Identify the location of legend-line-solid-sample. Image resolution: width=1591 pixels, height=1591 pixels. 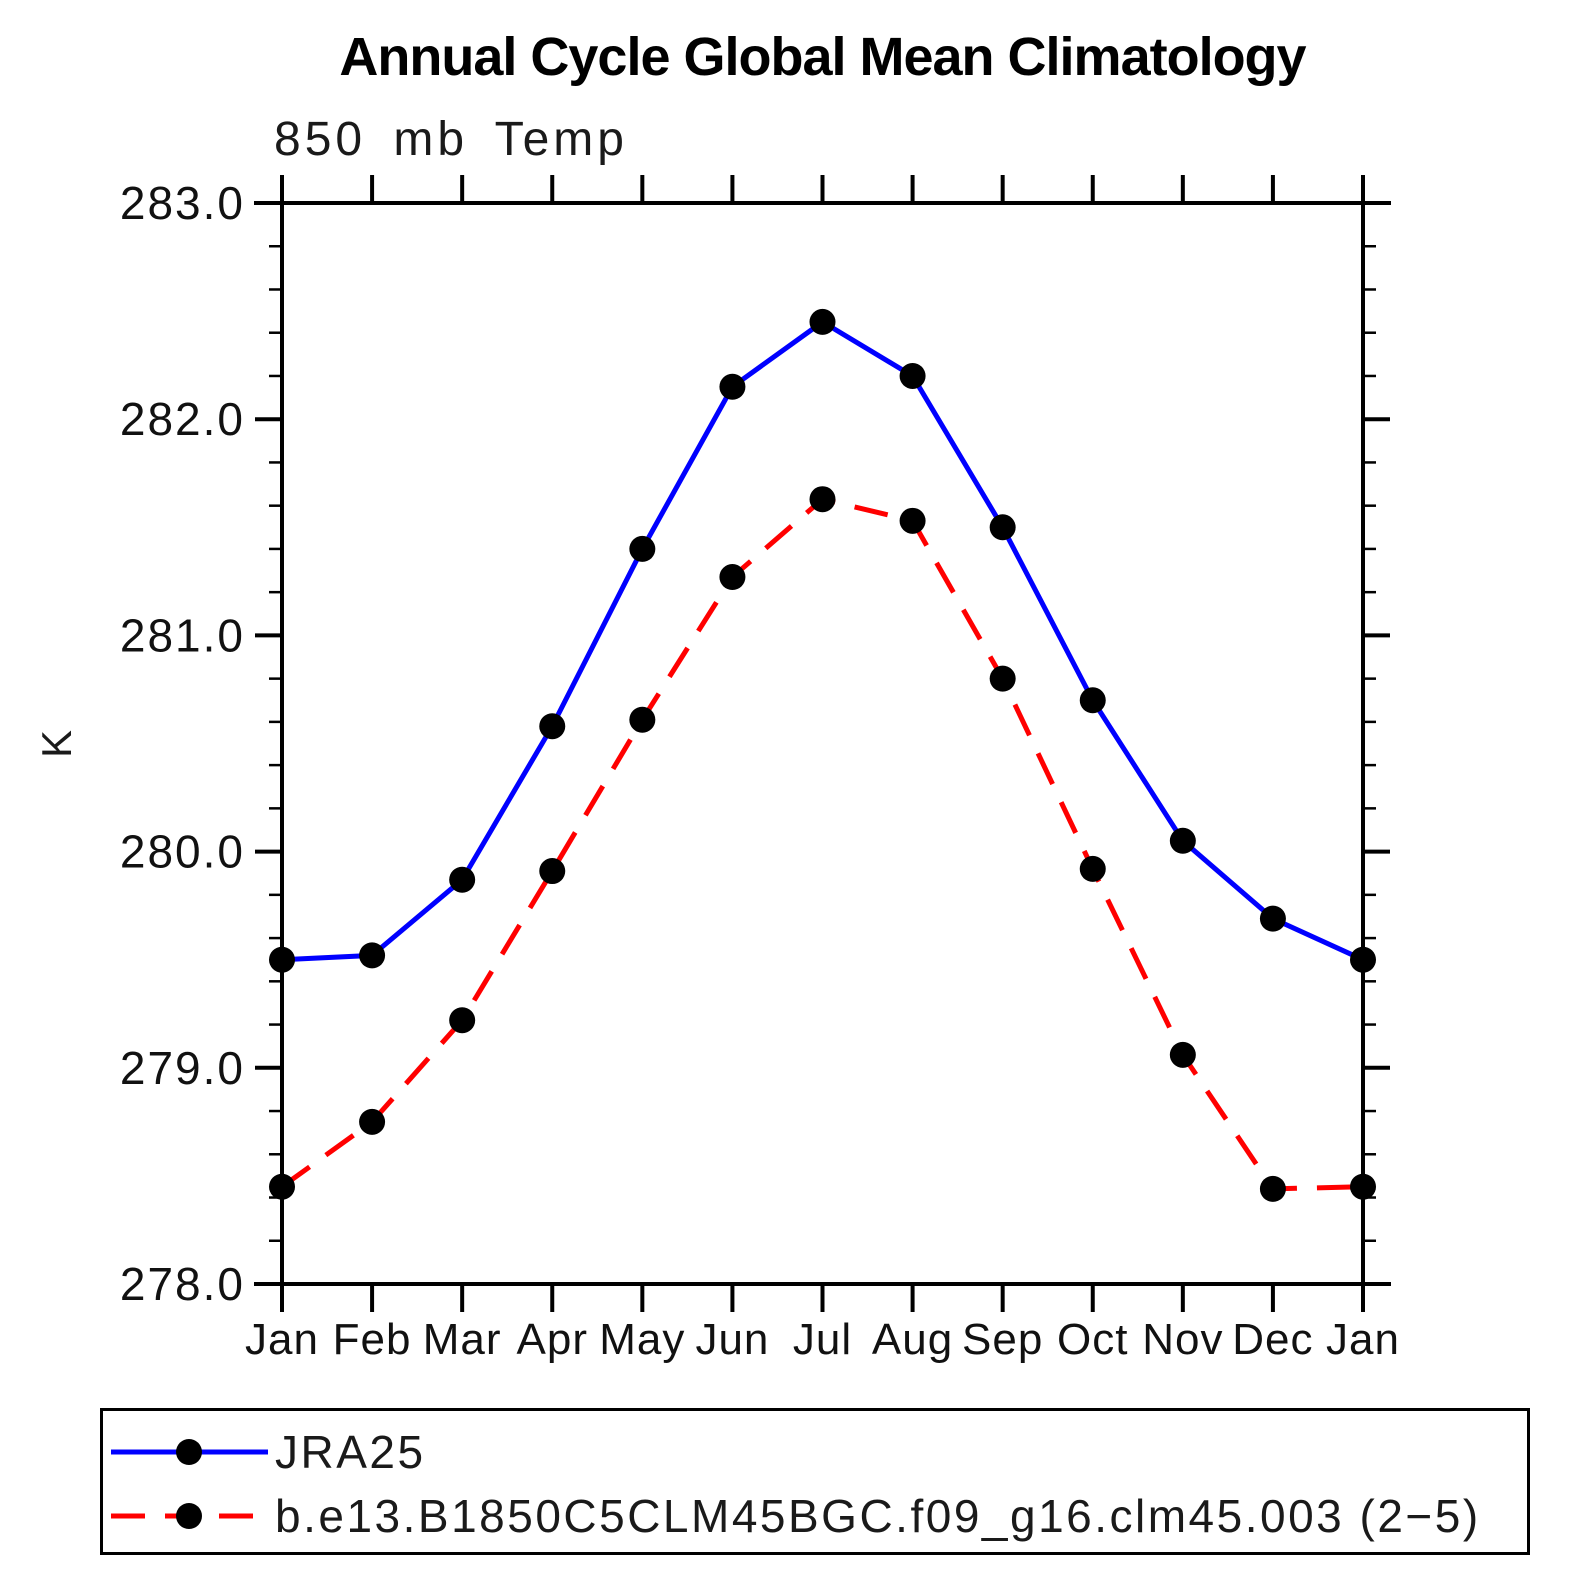
(189, 1452).